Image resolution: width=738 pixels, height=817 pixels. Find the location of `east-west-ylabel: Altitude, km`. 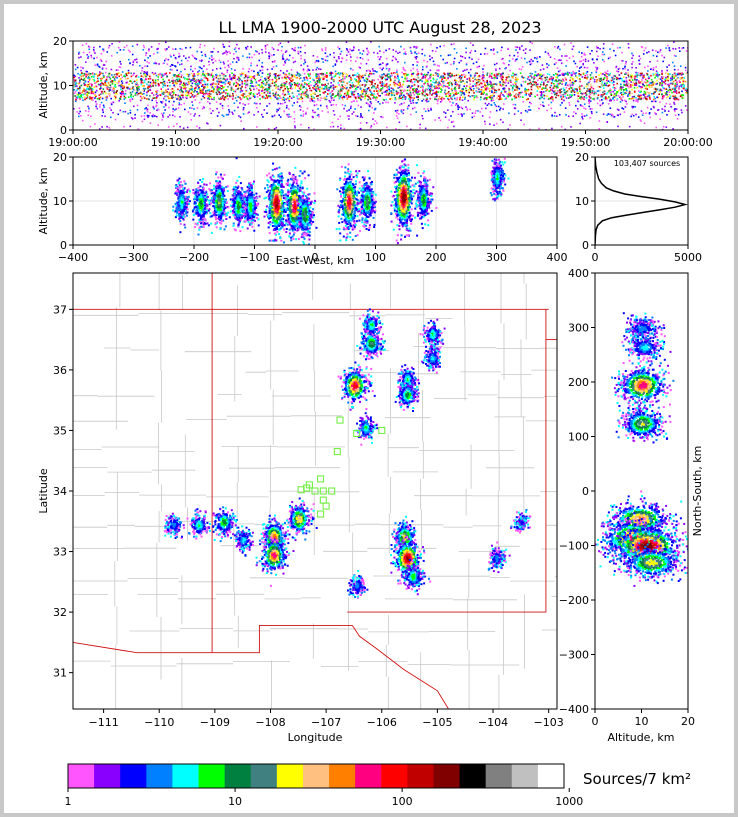

east-west-ylabel: Altitude, km is located at coordinates (43, 200).